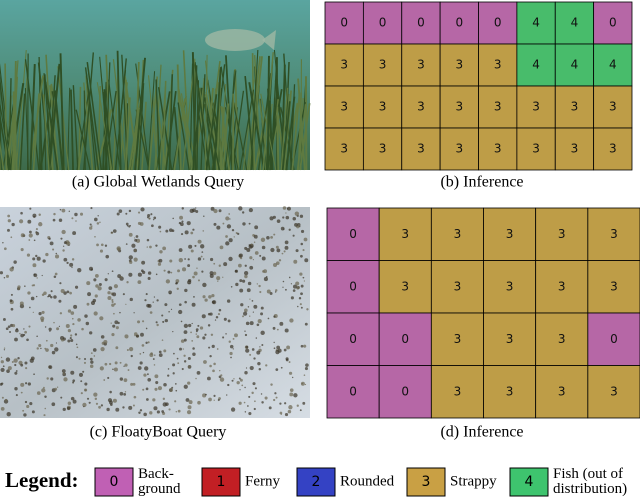 This screenshot has height=499, width=640. I want to click on legend-id: 2, so click(316, 482).